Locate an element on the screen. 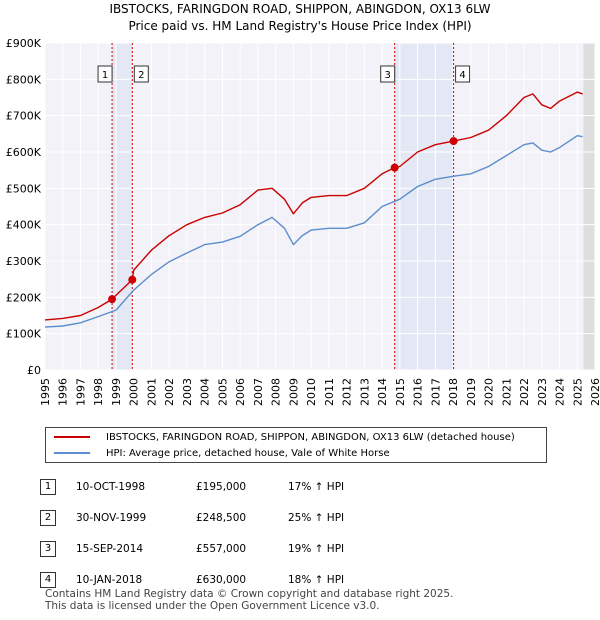 Image resolution: width=600 pixels, height=620 pixels. y-tick-label: £900K is located at coordinates (24, 43).